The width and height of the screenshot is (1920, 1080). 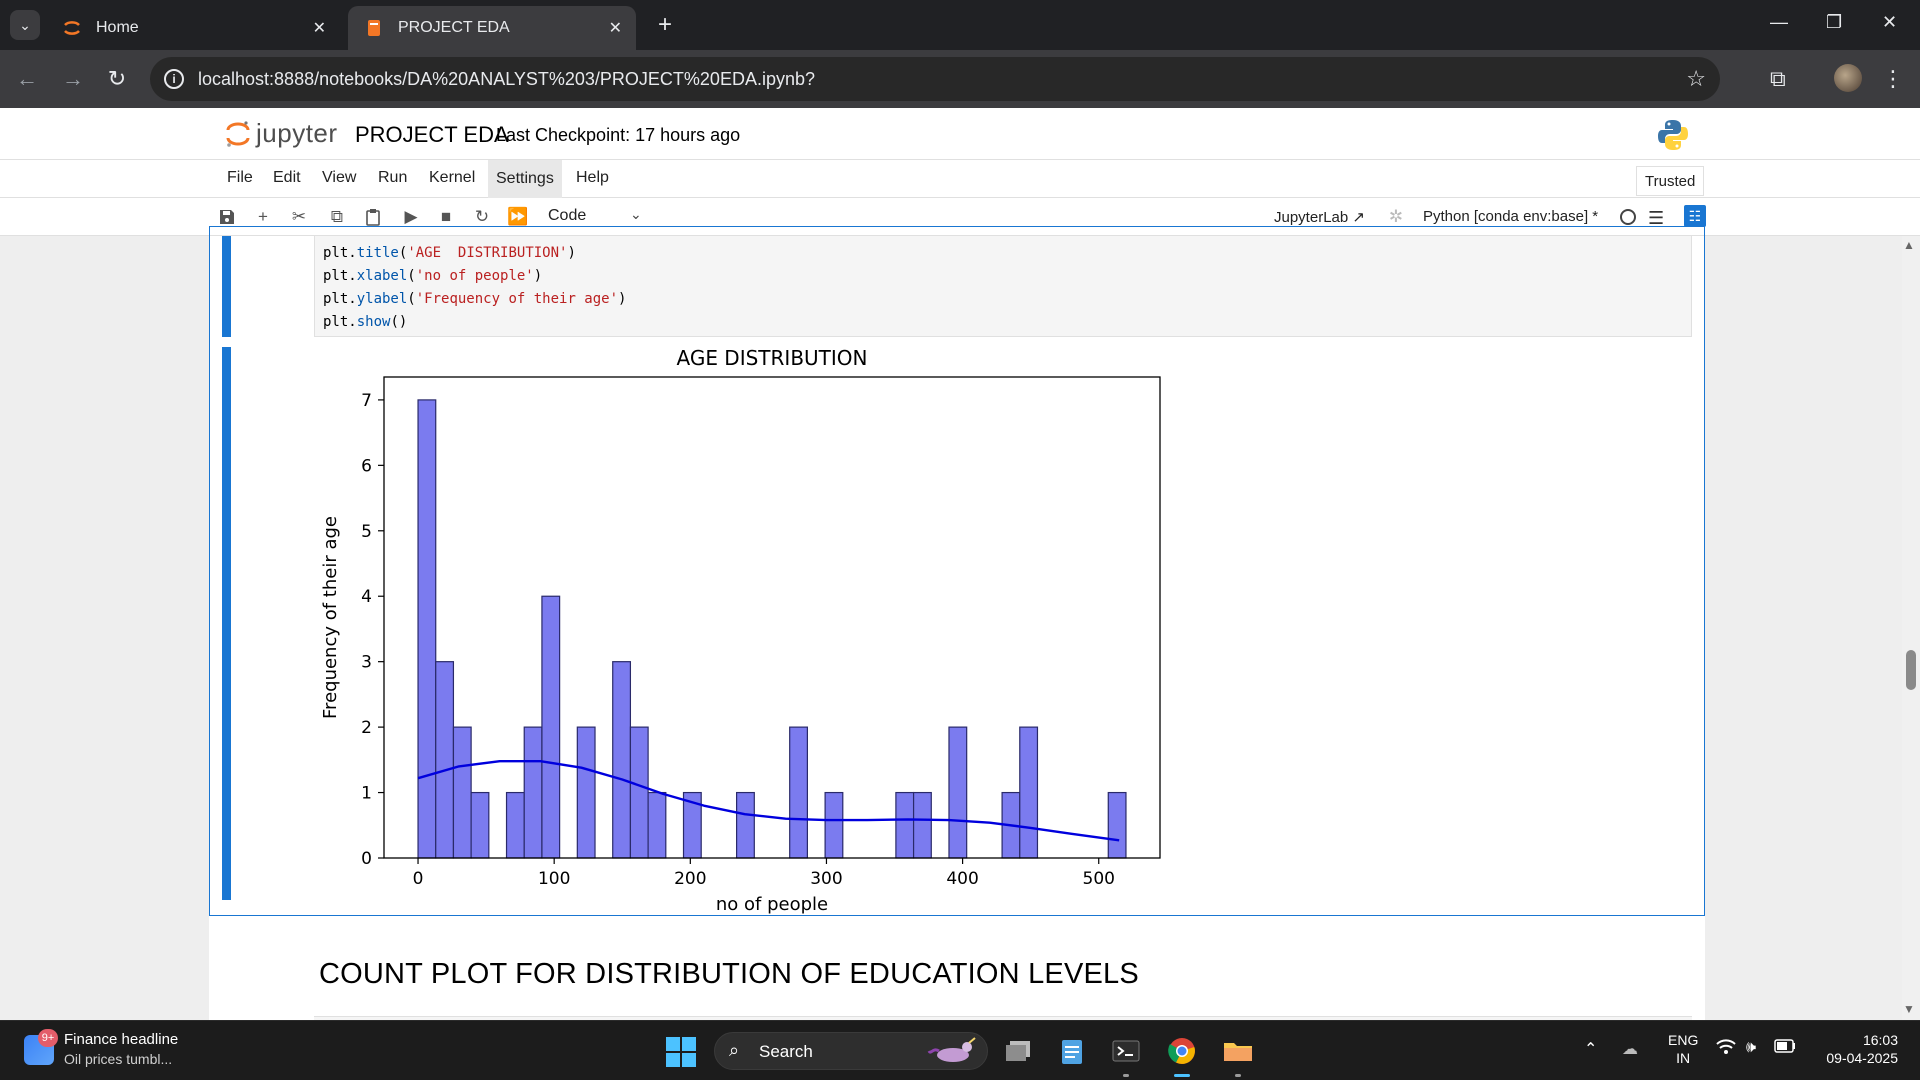 What do you see at coordinates (339, 177) in the screenshot?
I see `menu-view: View` at bounding box center [339, 177].